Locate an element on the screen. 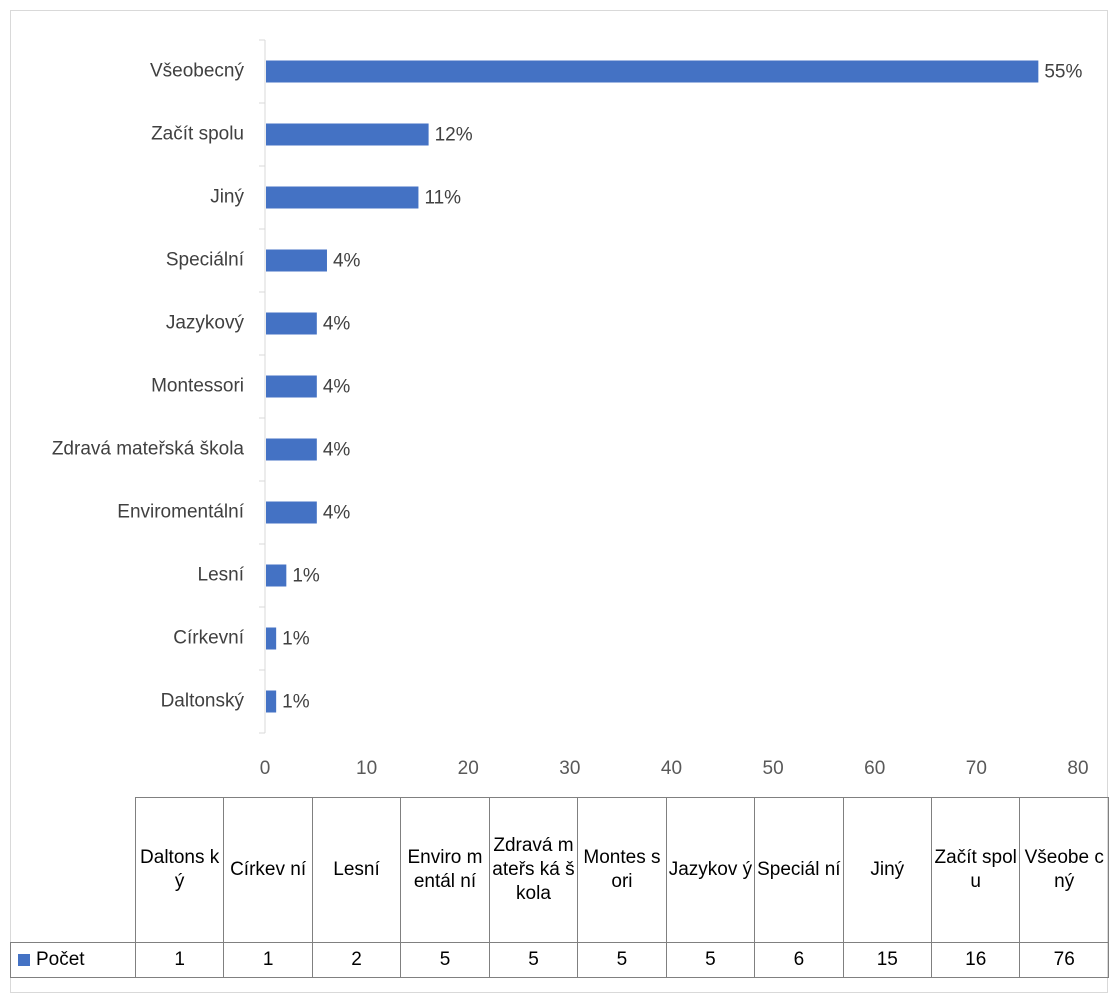 Image resolution: width=1109 pixels, height=994 pixels. category-label: Jazykový is located at coordinates (205, 323).